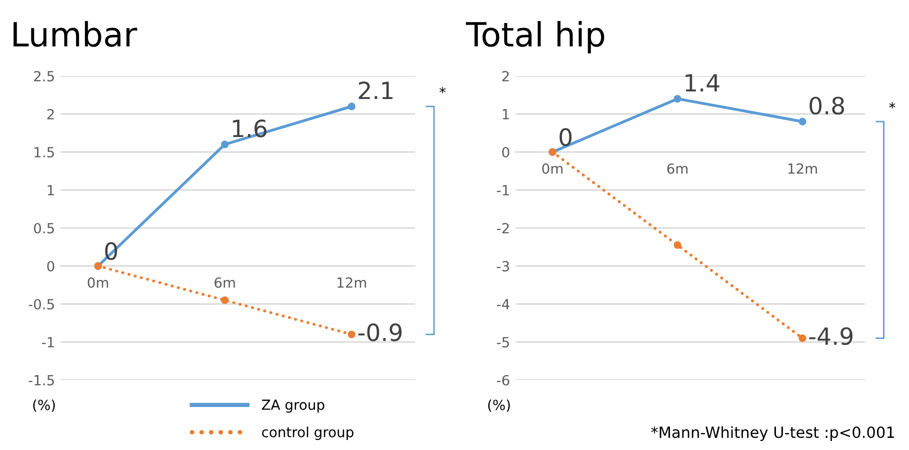  Describe the element at coordinates (830, 336) in the screenshot. I see `data-label: -4.9` at that location.